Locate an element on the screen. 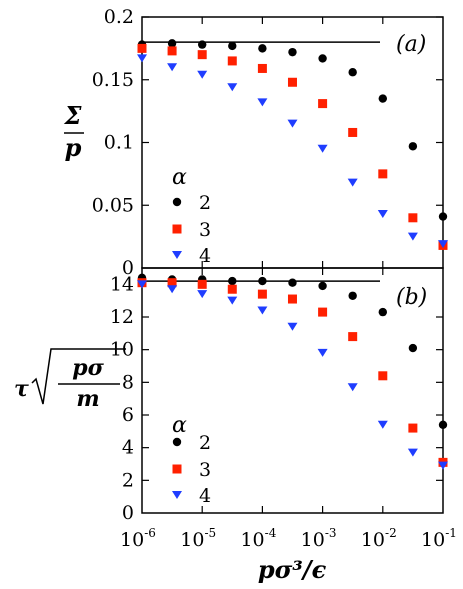  x-axis-label: pσ³/ϵ is located at coordinates (292, 569).